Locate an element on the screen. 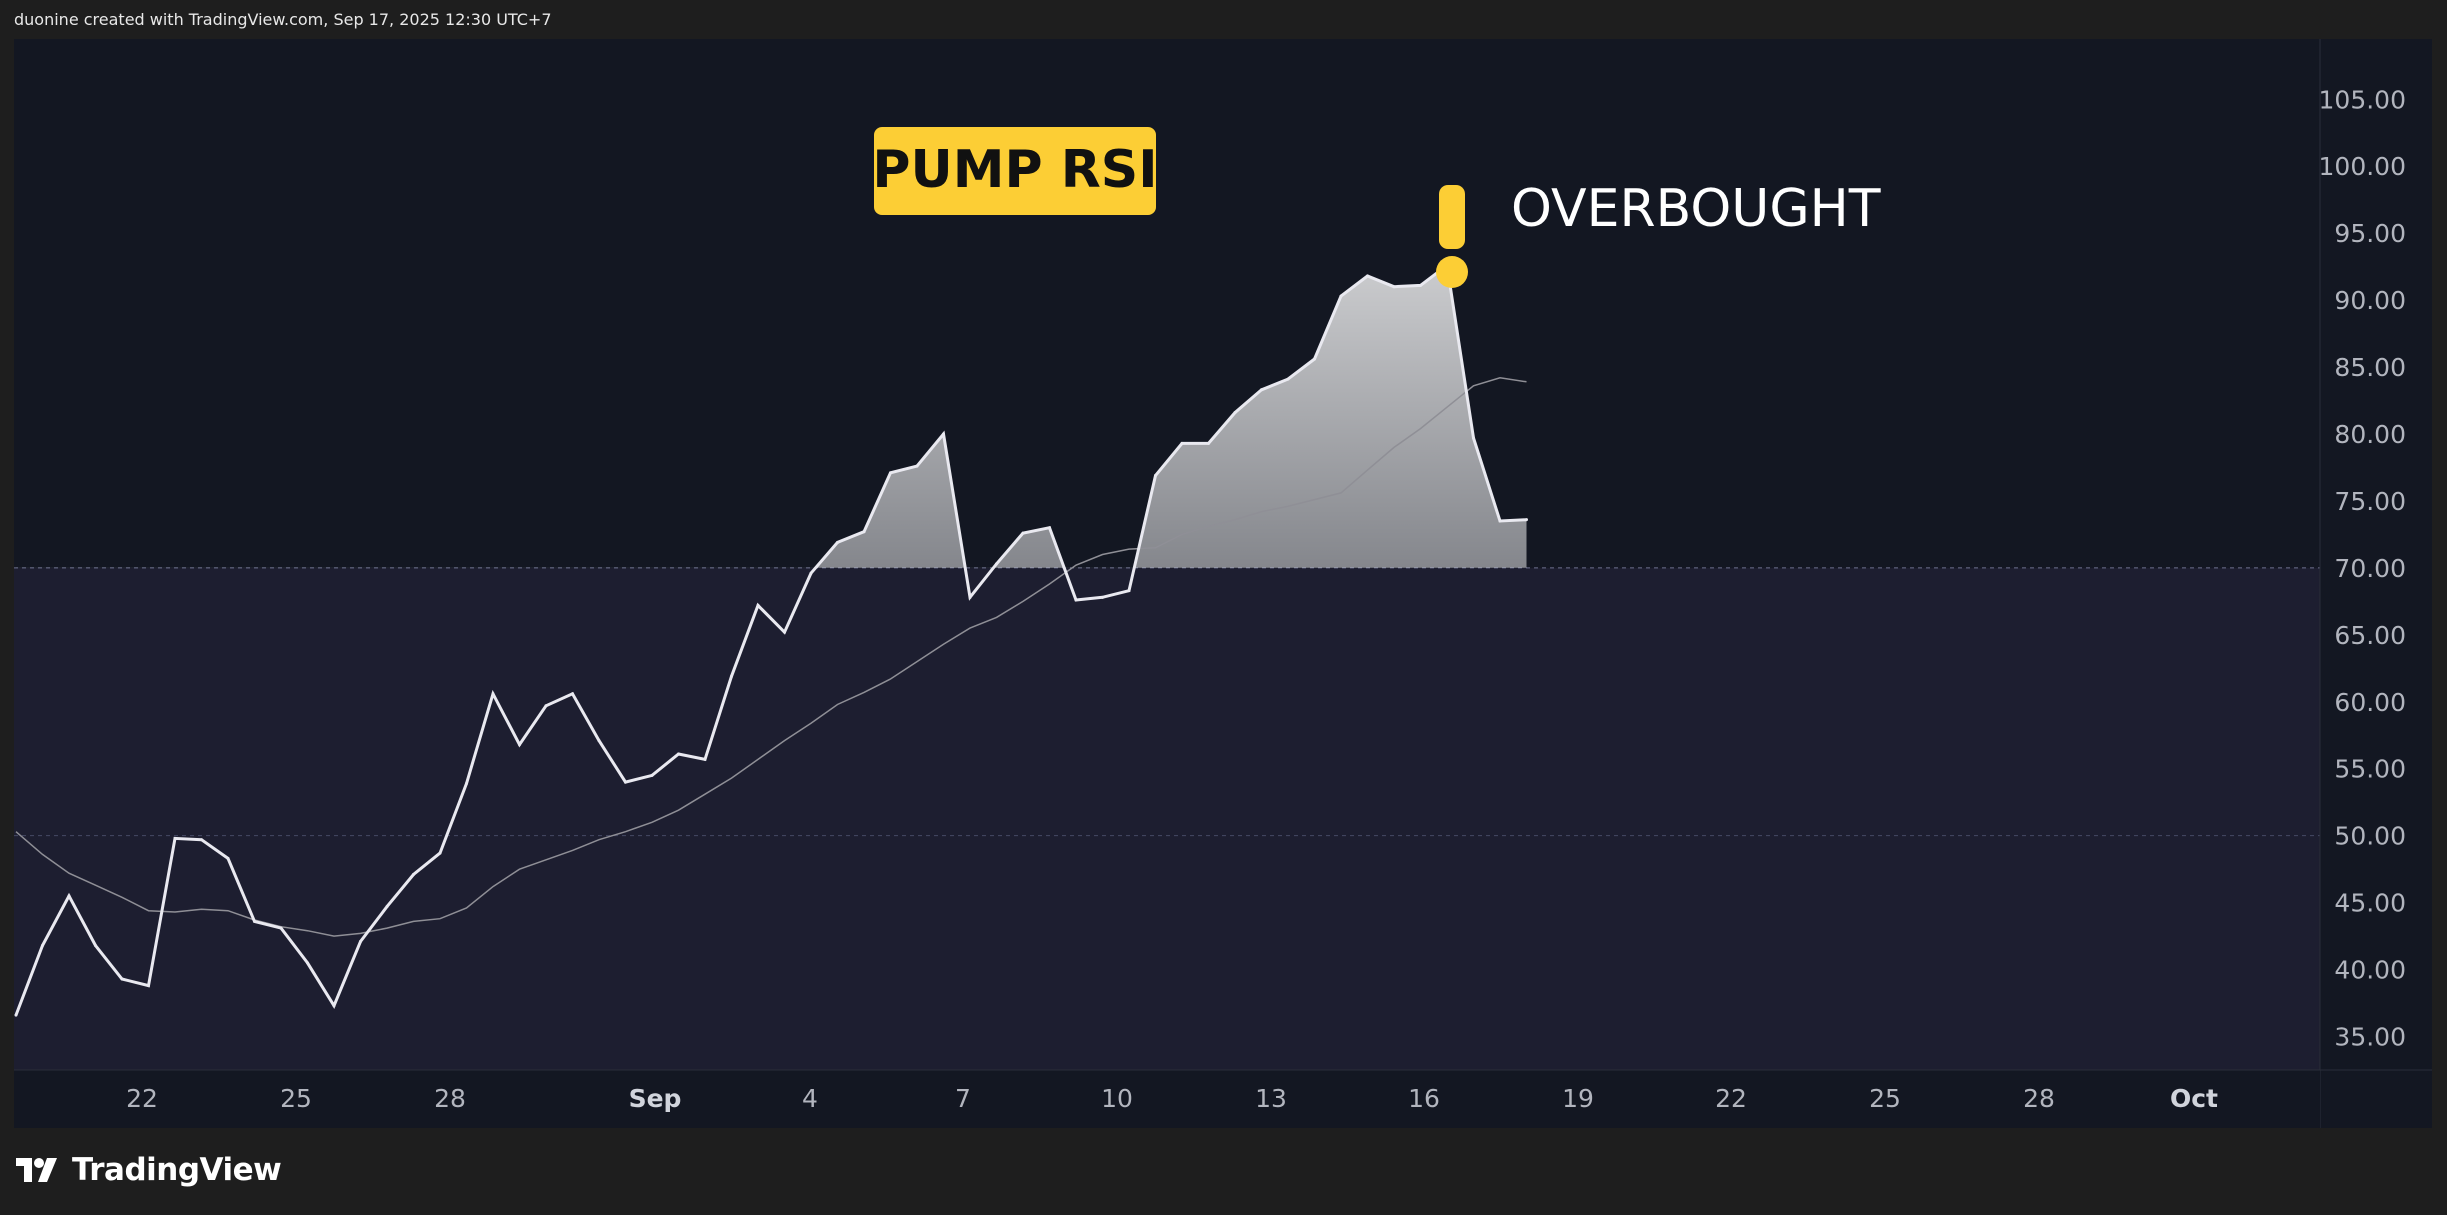  x-tick-label: Sep is located at coordinates (655, 1098).